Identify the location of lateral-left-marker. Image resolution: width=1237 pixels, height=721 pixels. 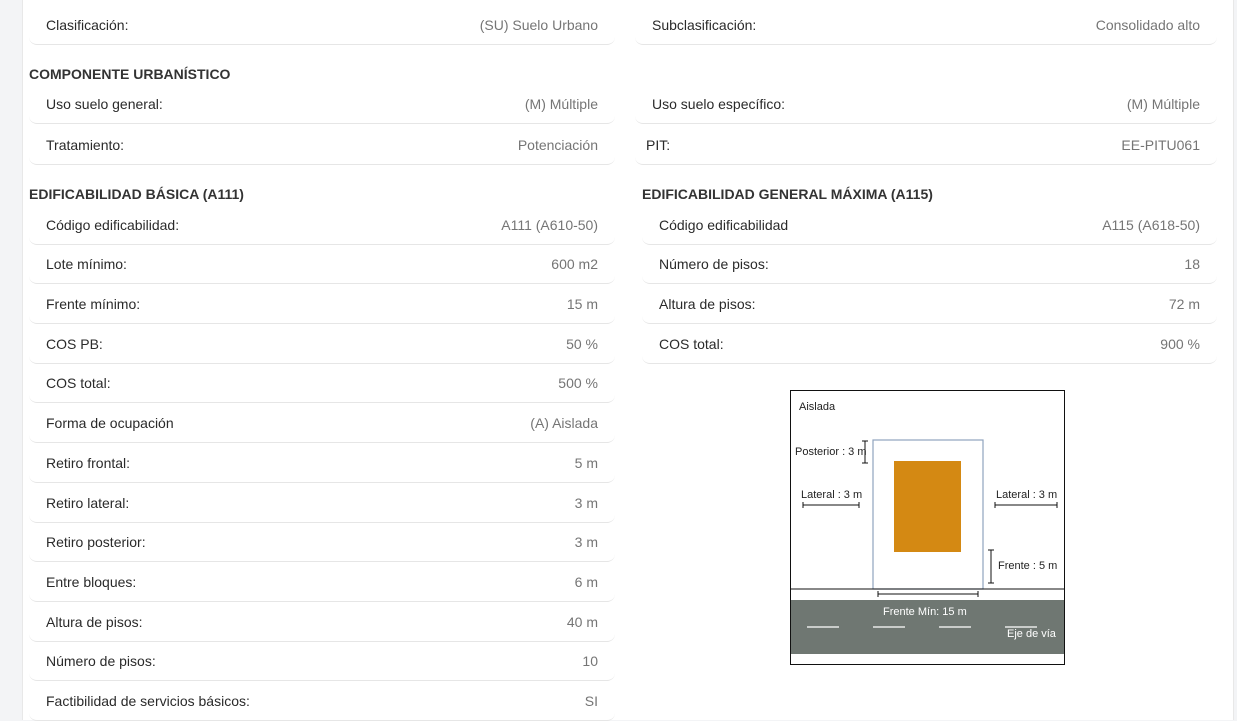
(831, 505).